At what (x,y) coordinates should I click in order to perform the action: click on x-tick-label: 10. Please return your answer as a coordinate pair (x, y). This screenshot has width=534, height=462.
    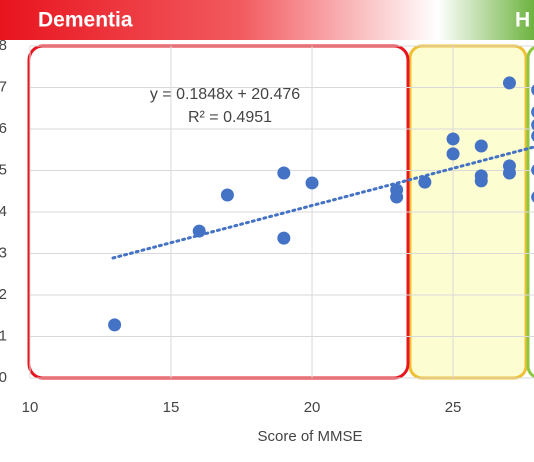
    Looking at the image, I should click on (30, 407).